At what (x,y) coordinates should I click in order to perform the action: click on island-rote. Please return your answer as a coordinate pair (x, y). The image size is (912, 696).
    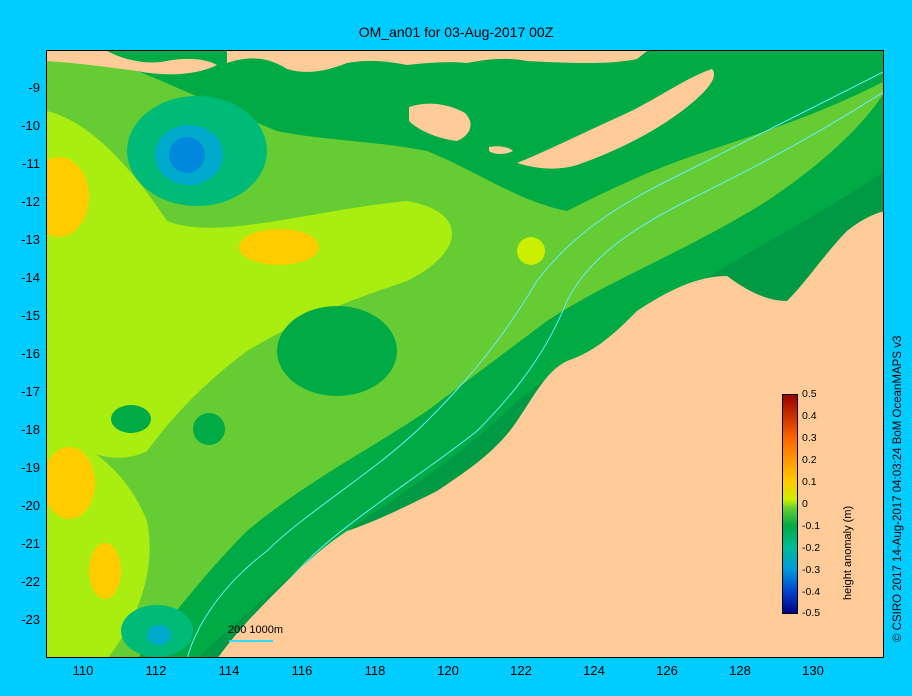
    Looking at the image, I should click on (501, 150).